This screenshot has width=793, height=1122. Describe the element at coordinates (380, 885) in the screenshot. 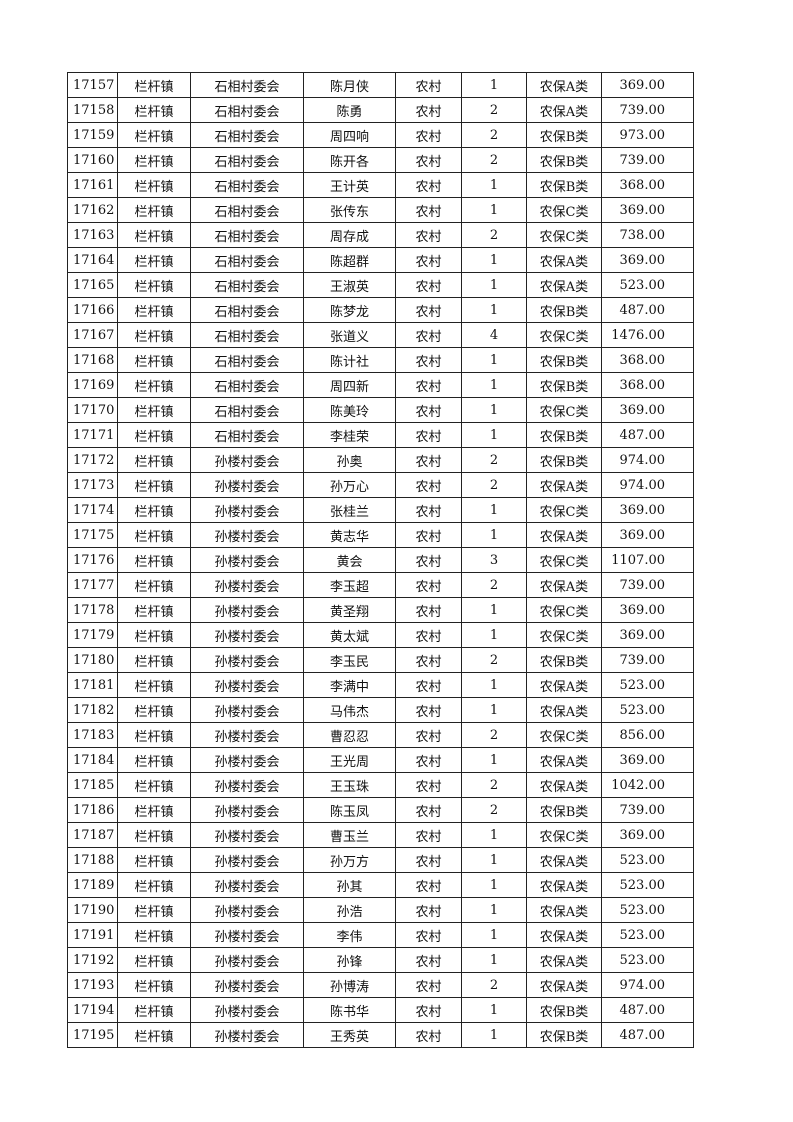

I see `table-row: 17189 栏杆镇 孙楼村委会 孙其 农村 1 农保A类 523.00` at that location.